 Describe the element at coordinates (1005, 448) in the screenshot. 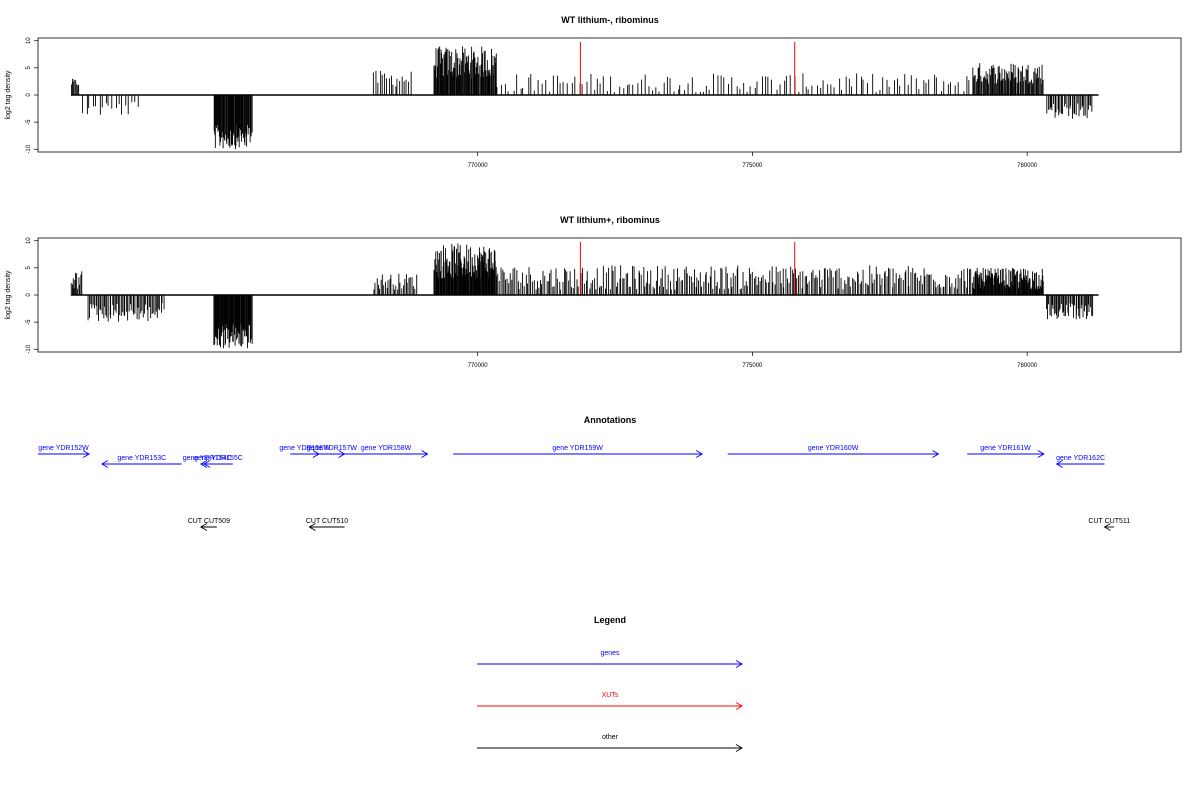

I see `gene-label: gene YDR161W` at that location.